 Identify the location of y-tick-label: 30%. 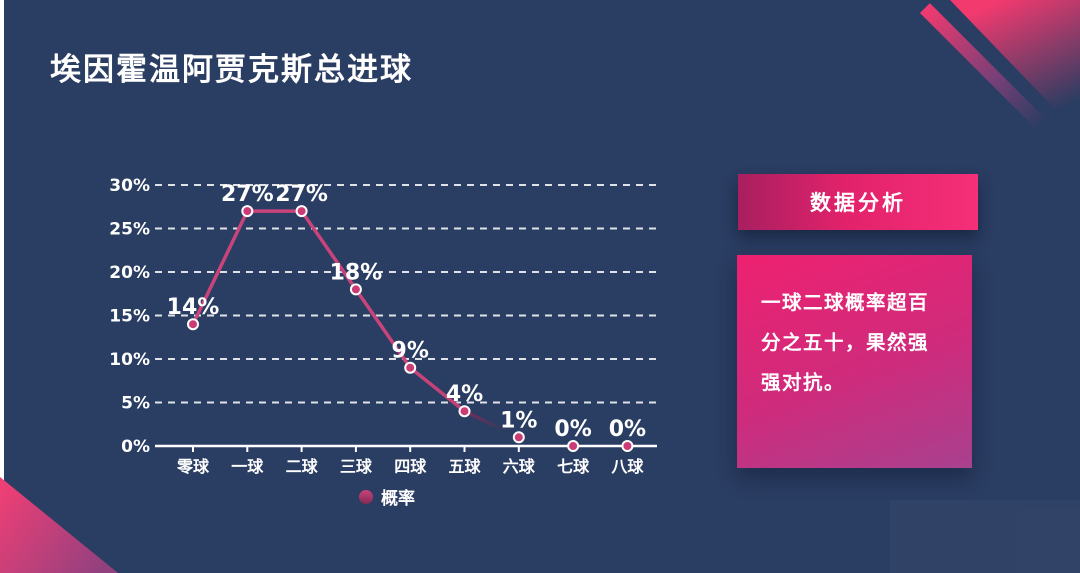
(129, 186).